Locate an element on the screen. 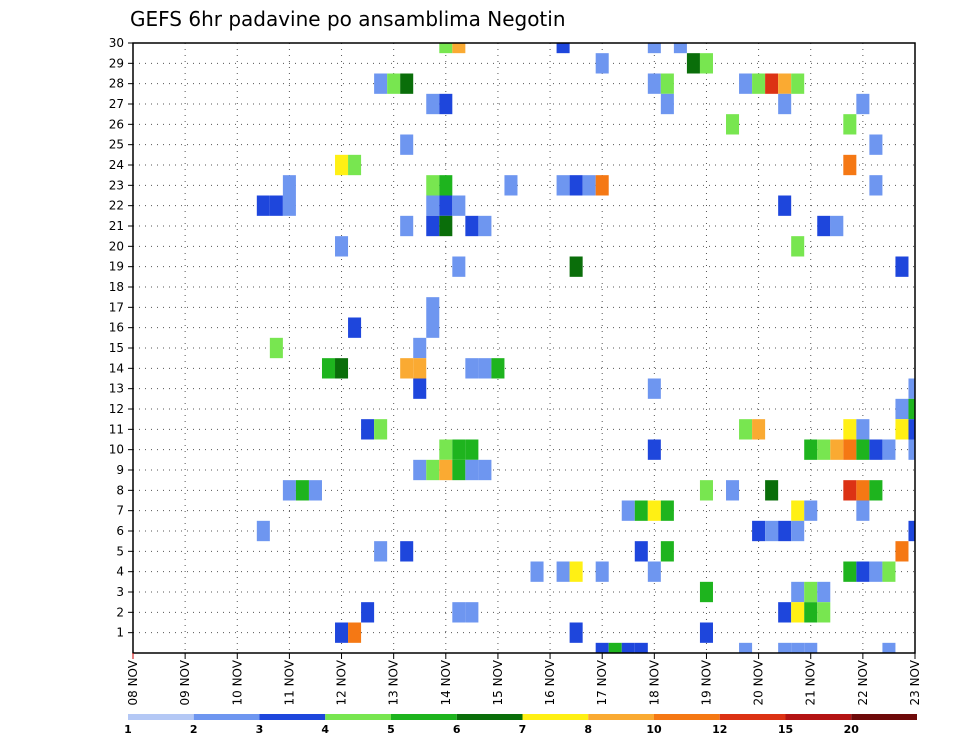 This screenshot has width=960, height=742. y-tick-label: 20 is located at coordinates (116, 246).